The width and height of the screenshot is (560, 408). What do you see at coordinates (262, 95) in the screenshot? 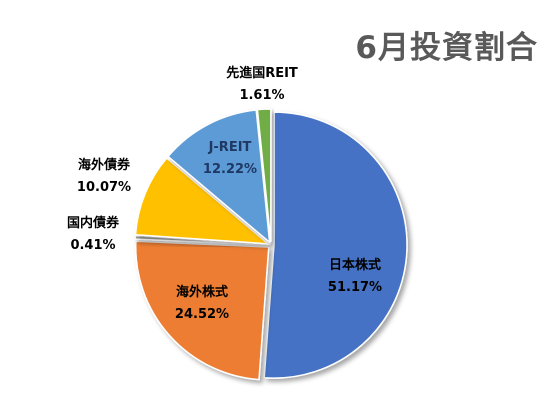
I see `slice-percentage: 1.61%` at bounding box center [262, 95].